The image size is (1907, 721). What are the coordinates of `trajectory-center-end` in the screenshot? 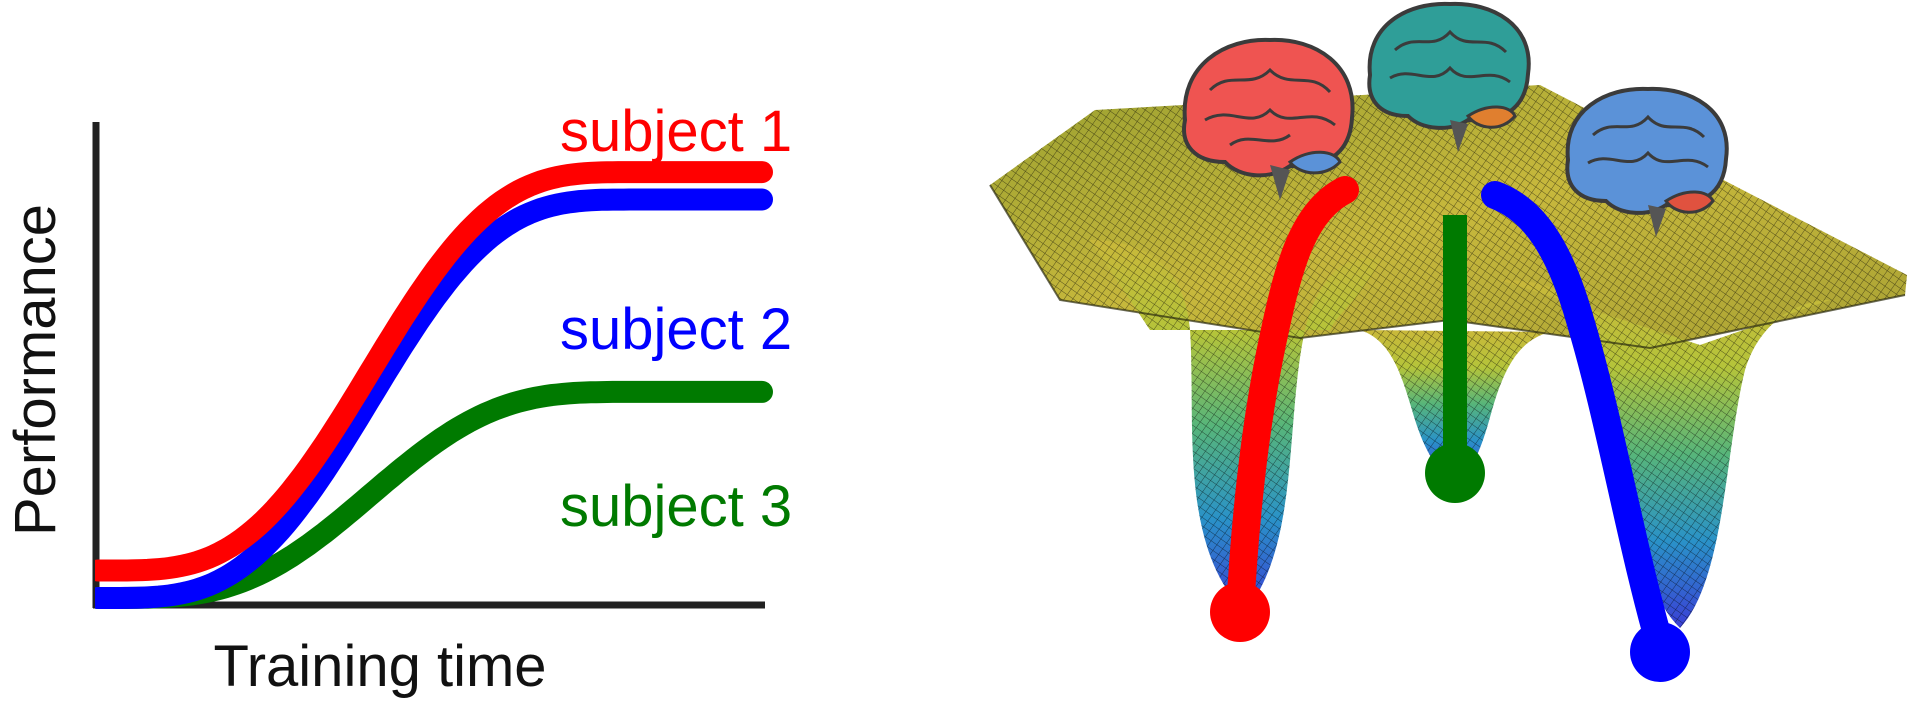 It's located at (1455, 473).